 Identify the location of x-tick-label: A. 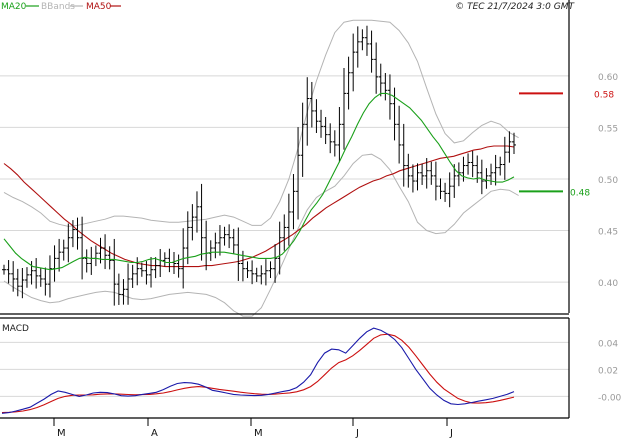
(154, 433).